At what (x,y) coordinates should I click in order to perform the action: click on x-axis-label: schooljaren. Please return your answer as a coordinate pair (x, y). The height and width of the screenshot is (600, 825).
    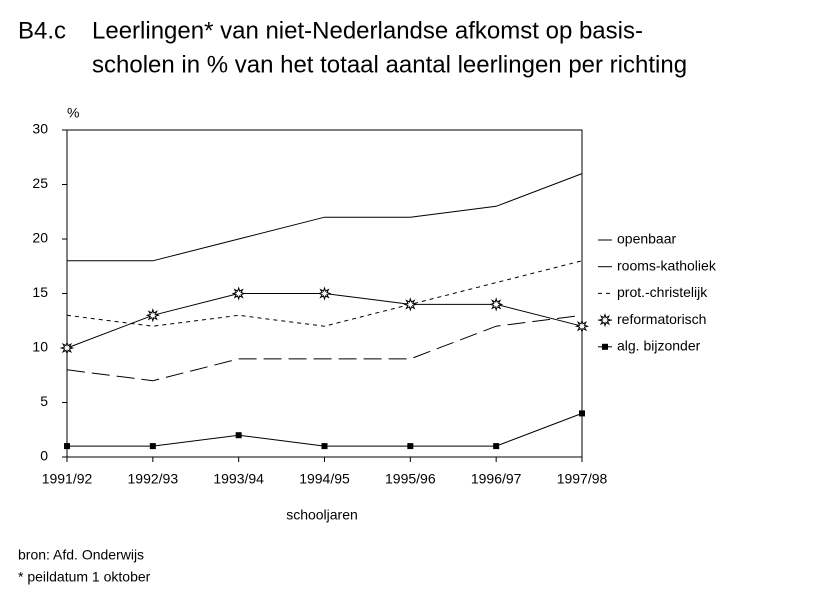
    Looking at the image, I should click on (322, 515).